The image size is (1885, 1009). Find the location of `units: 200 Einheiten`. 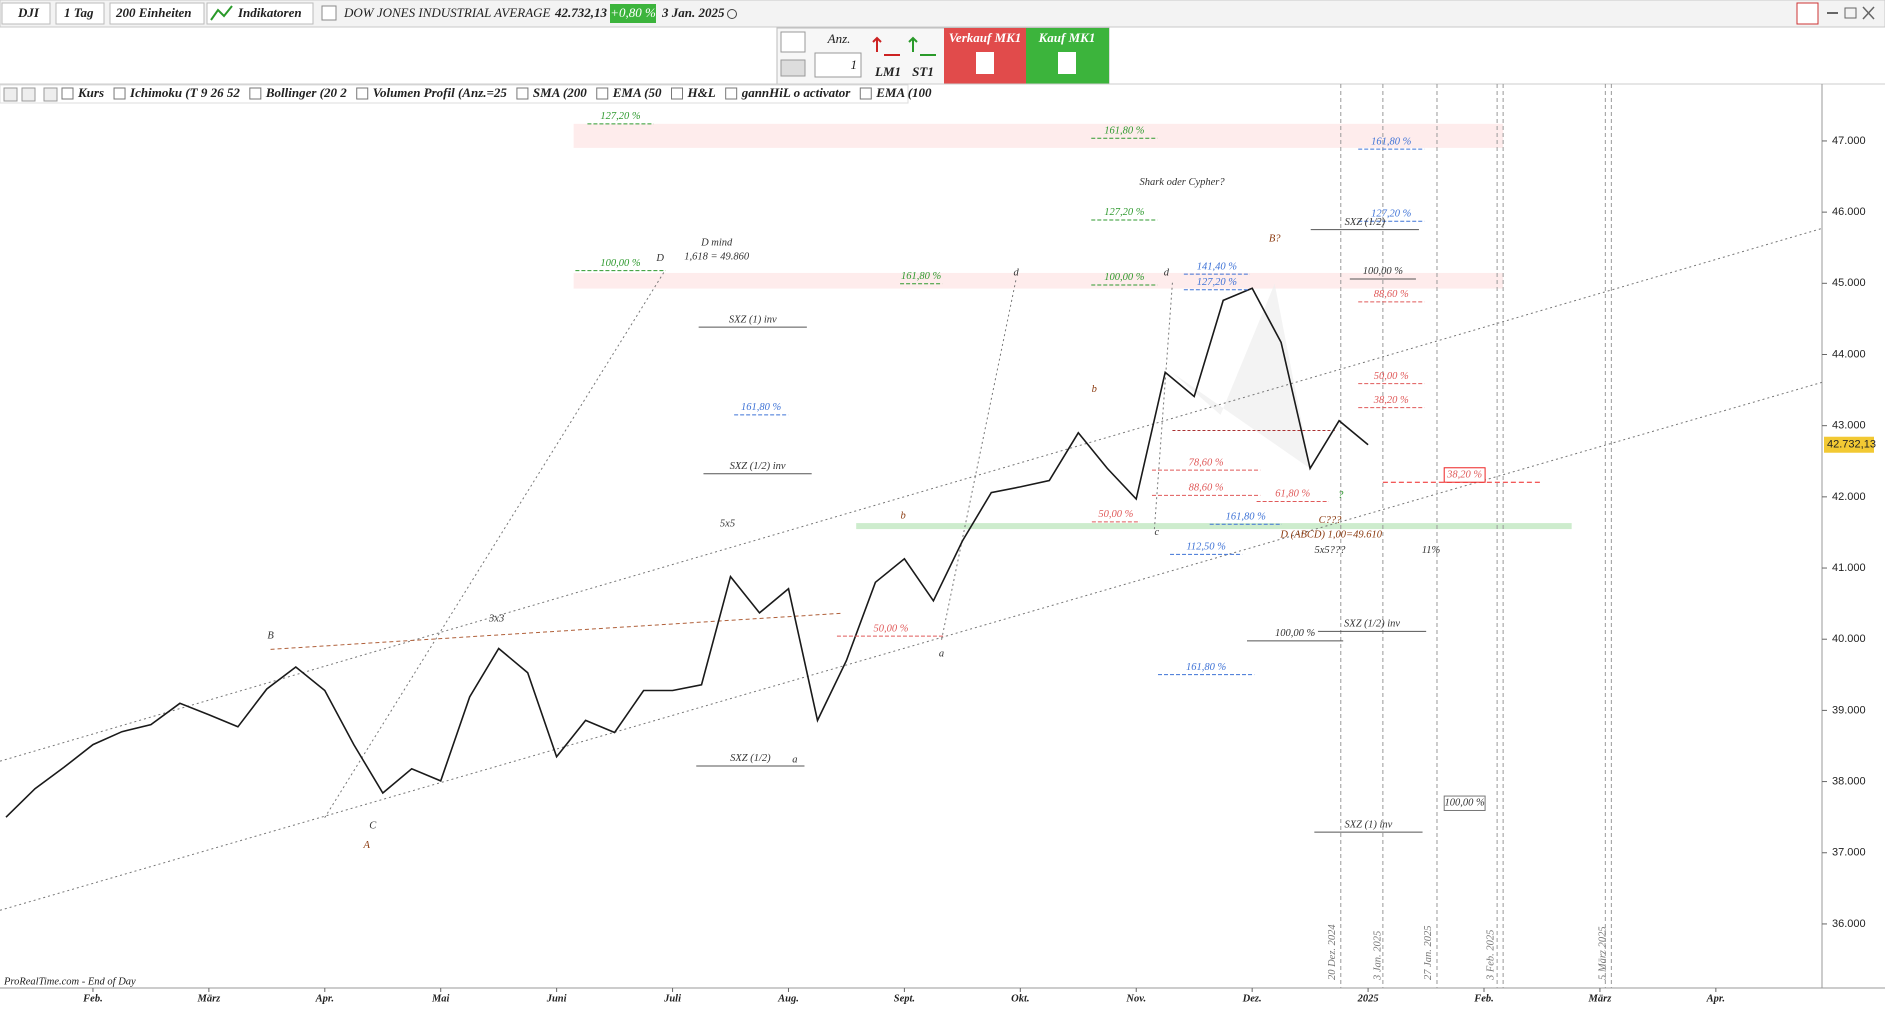

units: 200 Einheiten is located at coordinates (153, 12).